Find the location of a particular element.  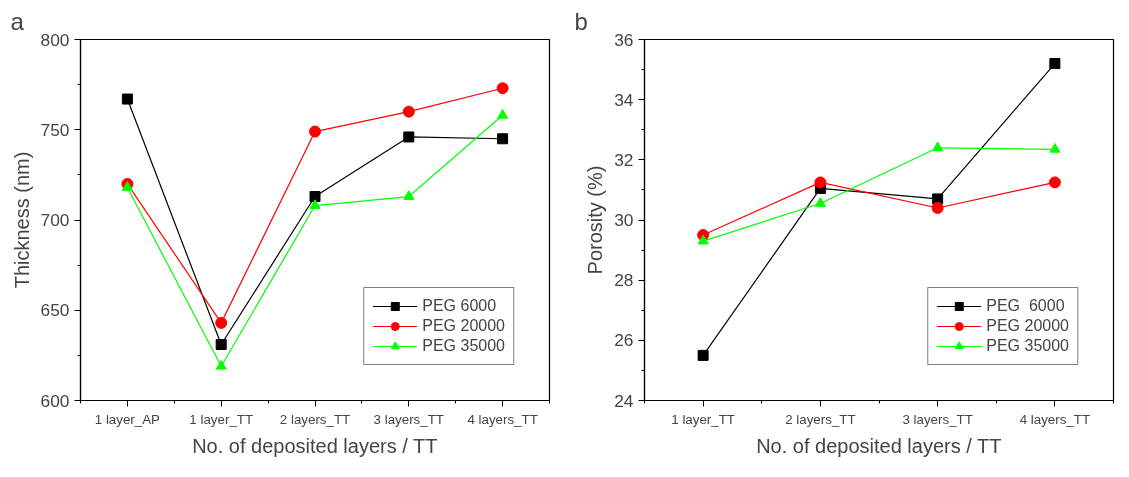

y-tick-label: 36 is located at coordinates (624, 39).